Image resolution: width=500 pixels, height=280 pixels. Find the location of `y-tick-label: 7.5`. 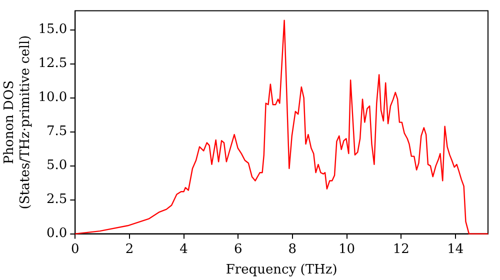

y-tick-label: 7.5 is located at coordinates (57, 132).